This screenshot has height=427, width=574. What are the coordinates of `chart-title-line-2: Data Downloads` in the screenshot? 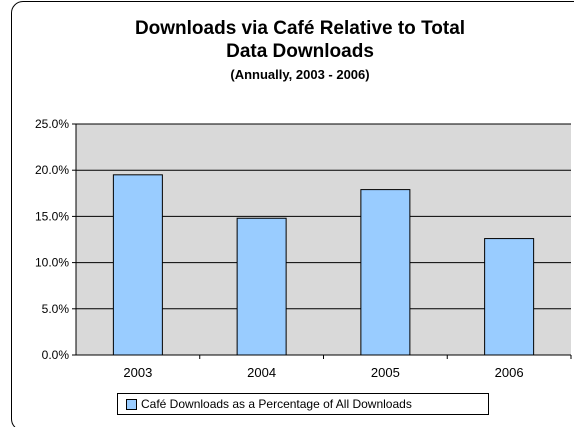 It's located at (300, 51).